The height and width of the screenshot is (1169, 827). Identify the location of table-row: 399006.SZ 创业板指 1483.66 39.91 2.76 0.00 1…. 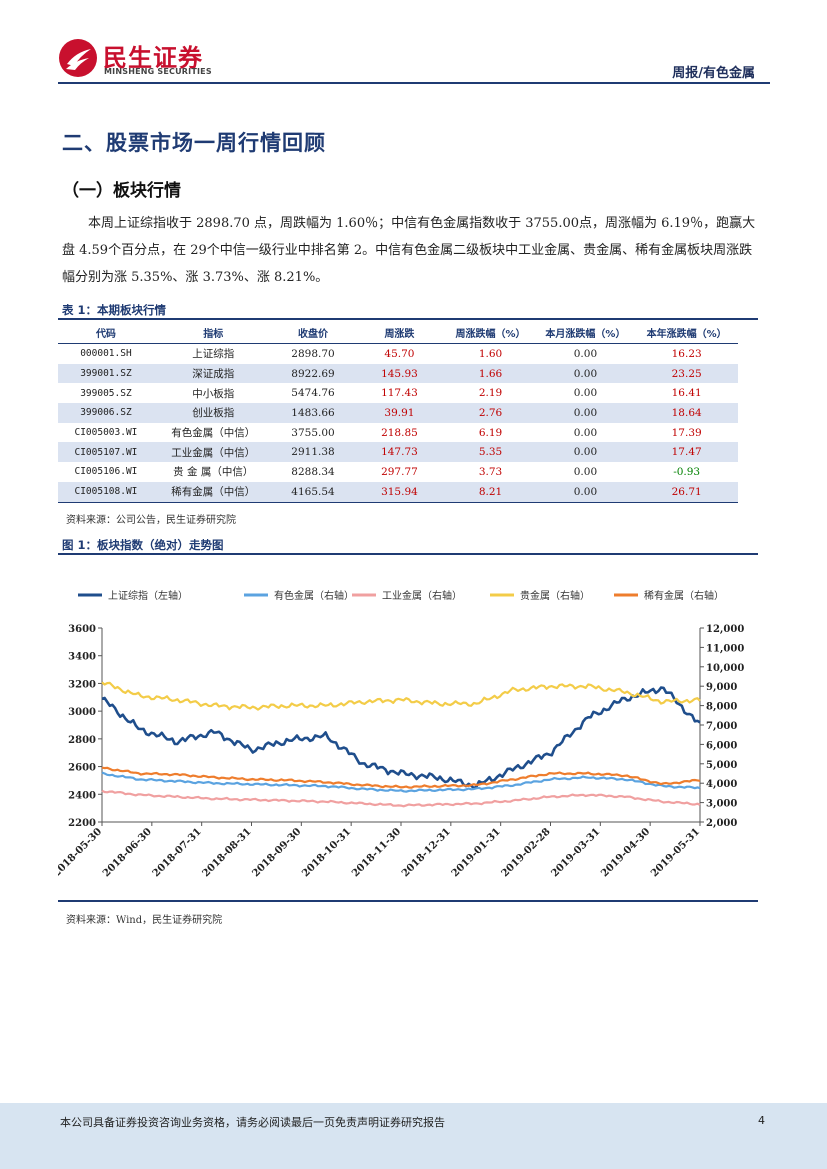
(398, 413).